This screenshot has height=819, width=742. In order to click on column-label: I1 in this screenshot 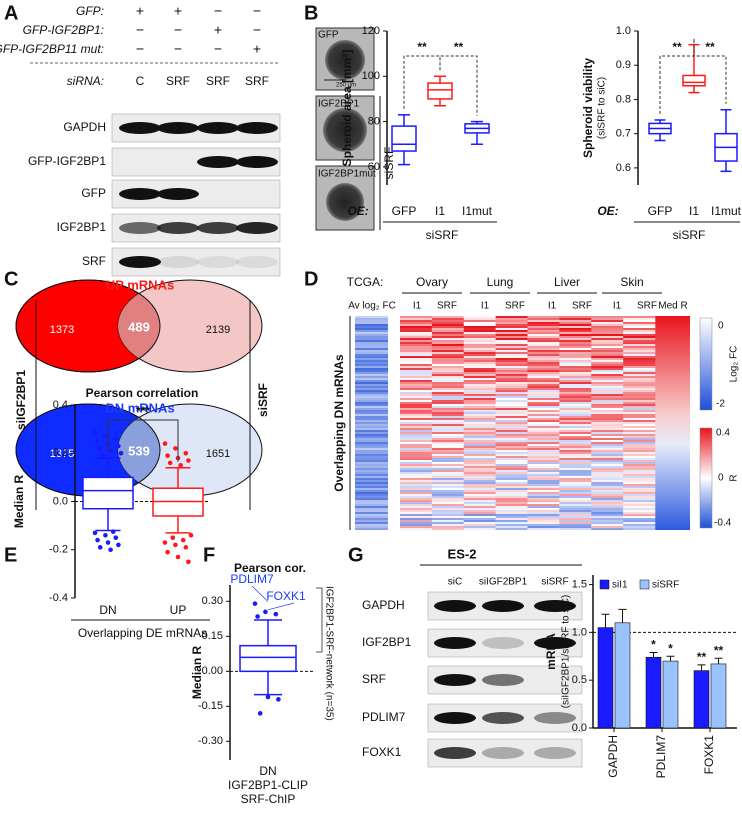, I will do `click(485, 306)`.